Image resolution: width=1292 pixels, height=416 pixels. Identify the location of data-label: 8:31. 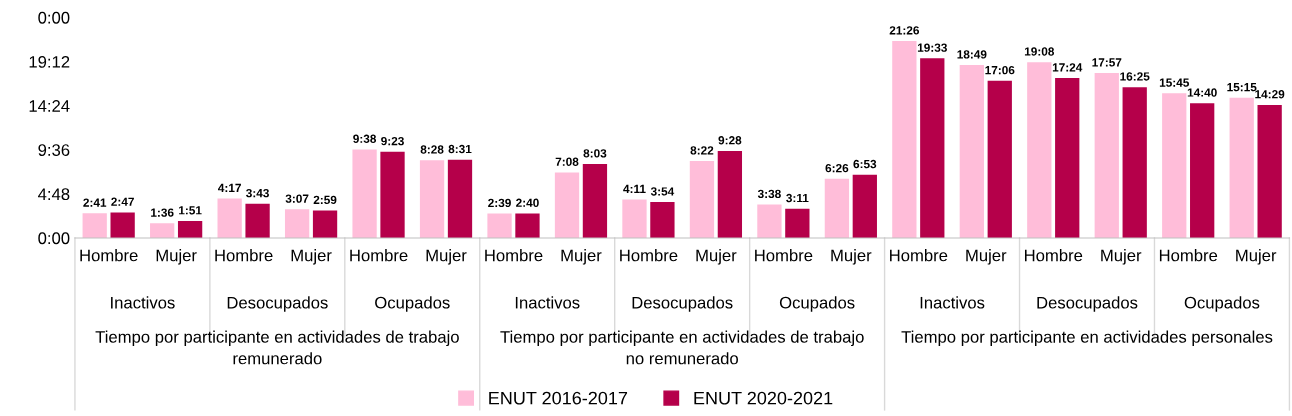
(460, 149).